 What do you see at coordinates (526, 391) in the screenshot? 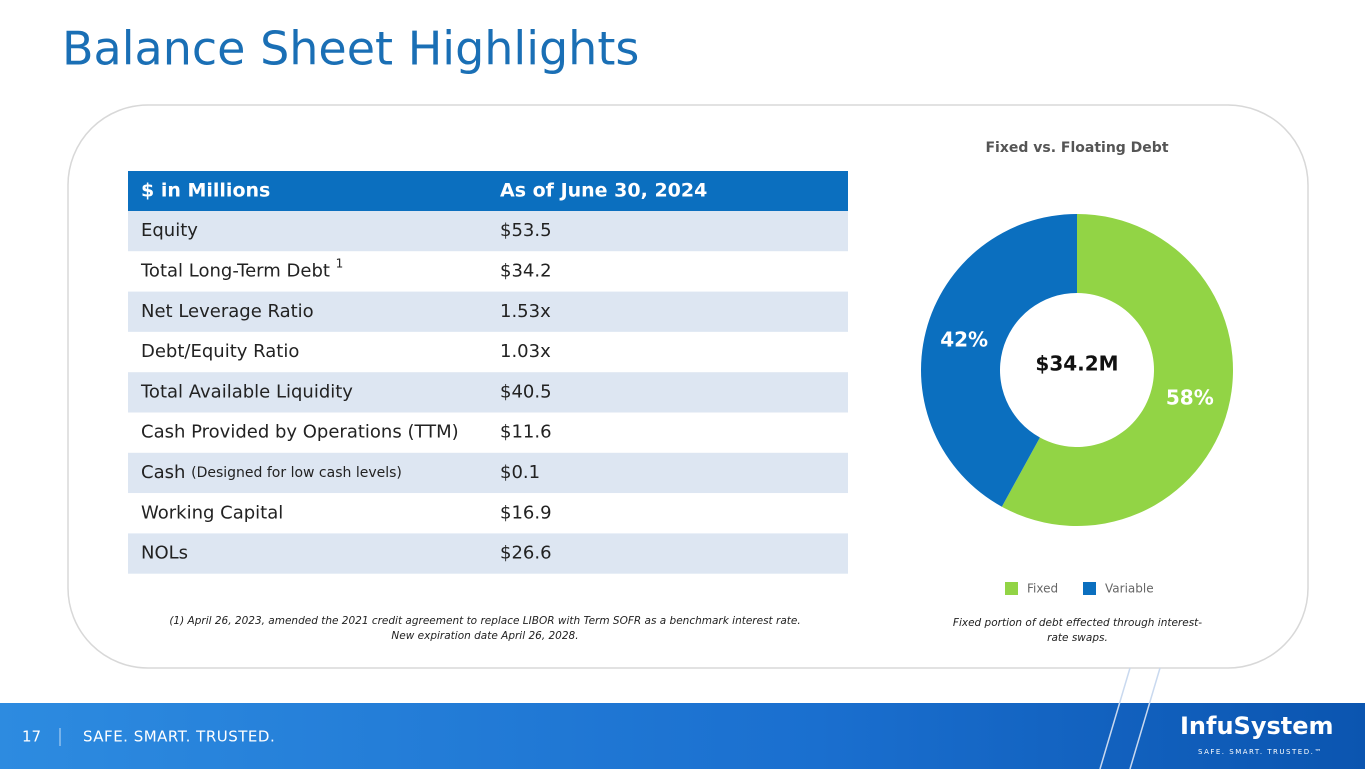
I see `row-value: $40.5` at bounding box center [526, 391].